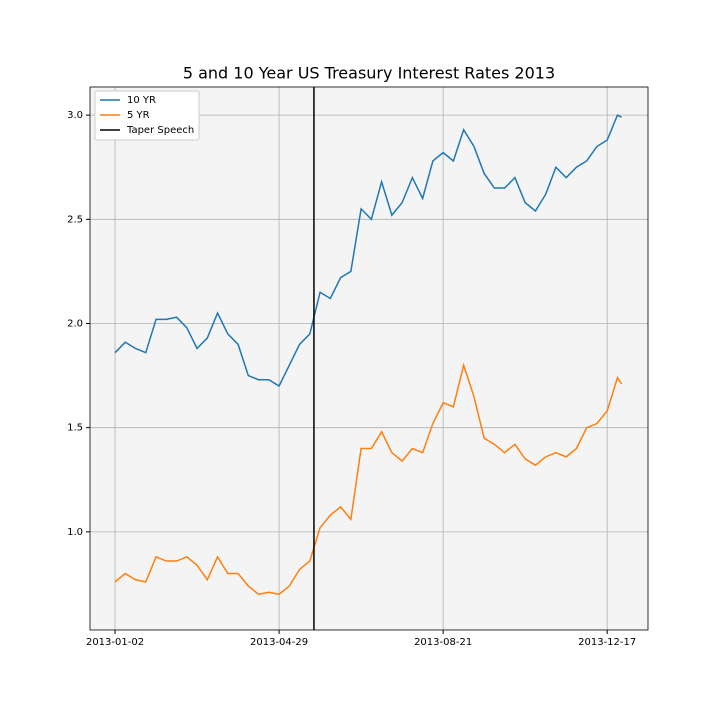  What do you see at coordinates (75, 532) in the screenshot?
I see `y-tick-label: 1.0` at bounding box center [75, 532].